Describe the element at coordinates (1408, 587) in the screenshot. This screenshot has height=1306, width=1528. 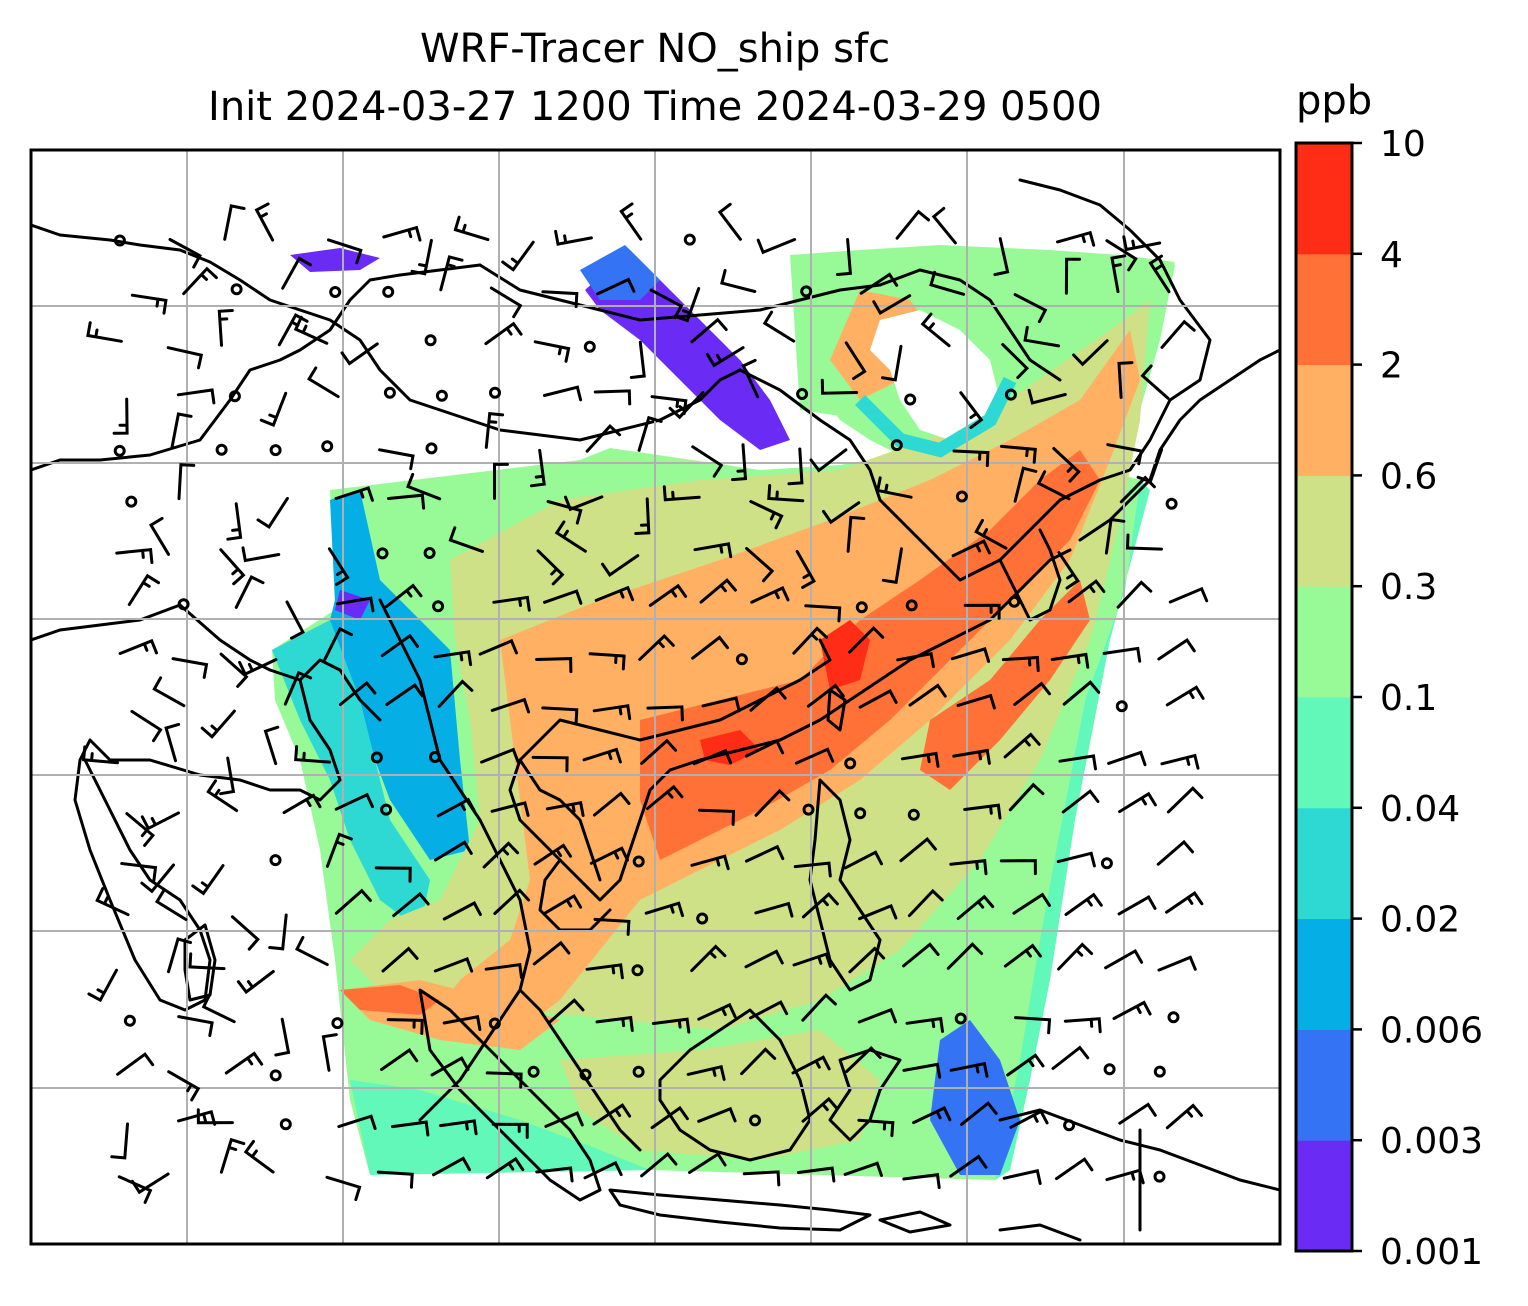
I see `colorbar-tick-label: 0.3` at that location.